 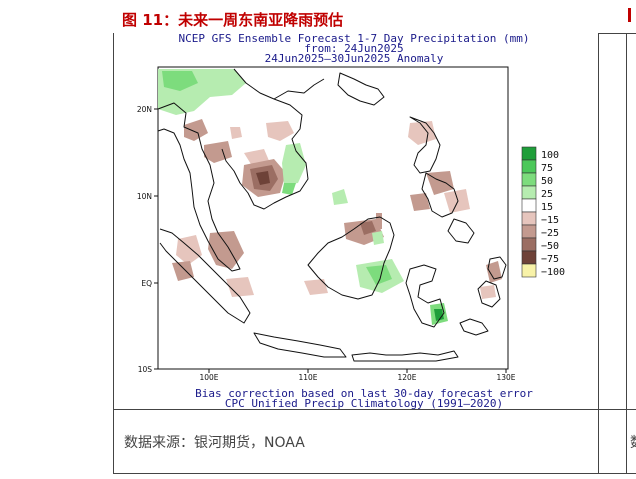 What do you see at coordinates (233, 20) in the screenshot?
I see `figure-title: 图 11：未来一周东南亚降雨预估` at bounding box center [233, 20].